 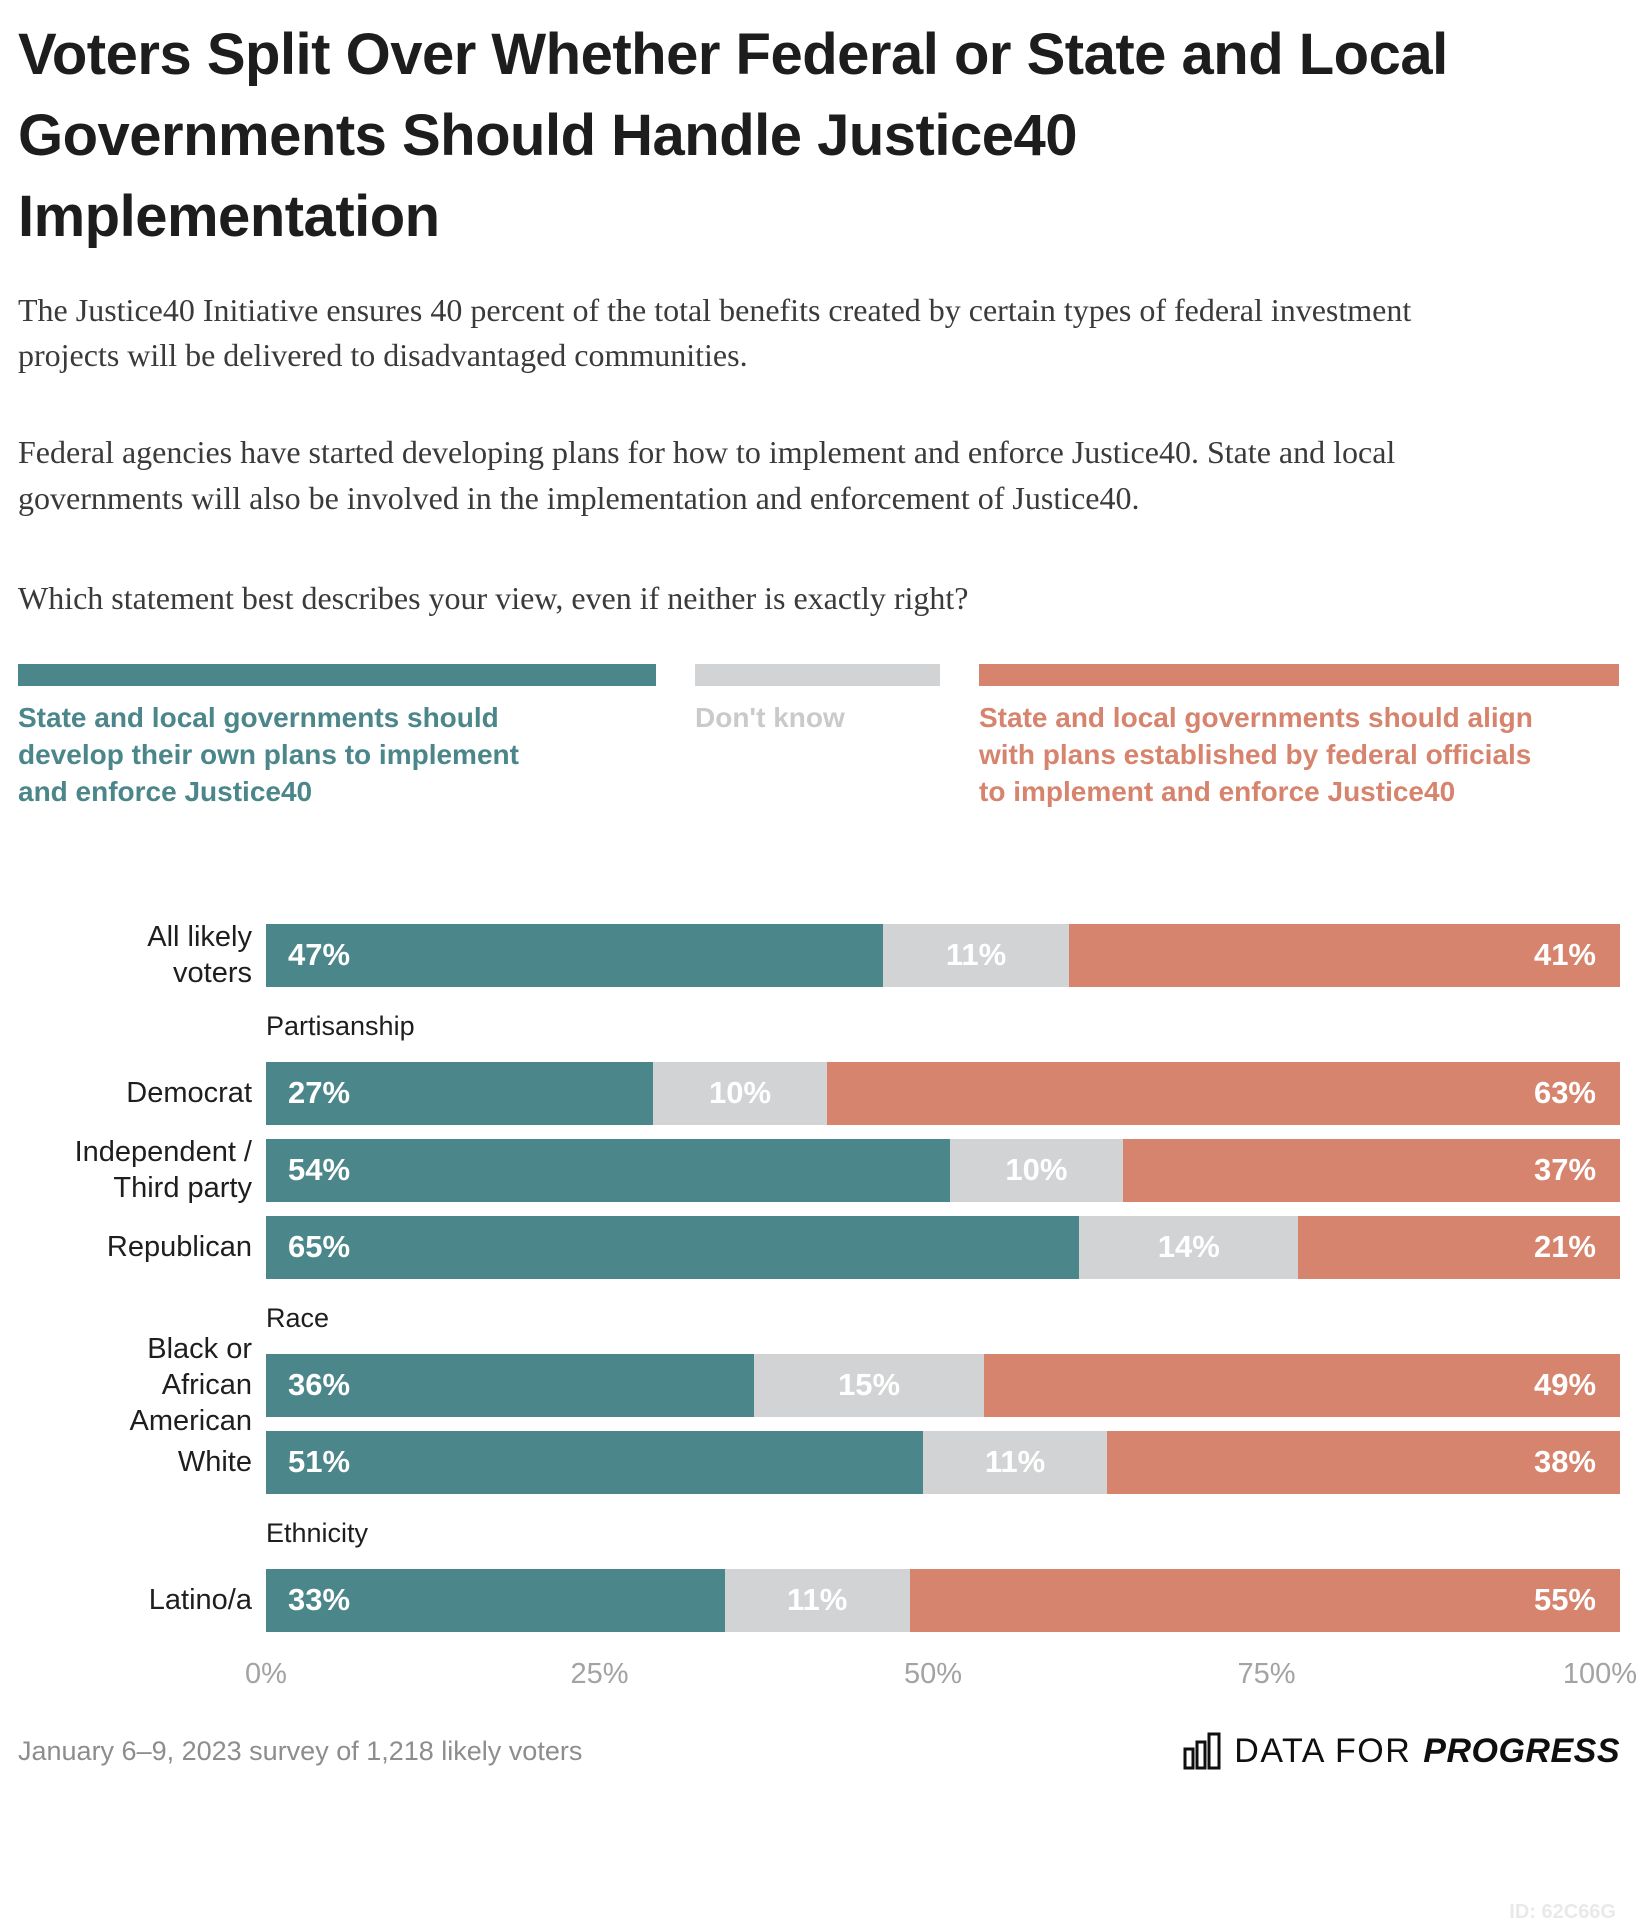 I want to click on bar-segment-2: 49%, so click(x=1302, y=1385).